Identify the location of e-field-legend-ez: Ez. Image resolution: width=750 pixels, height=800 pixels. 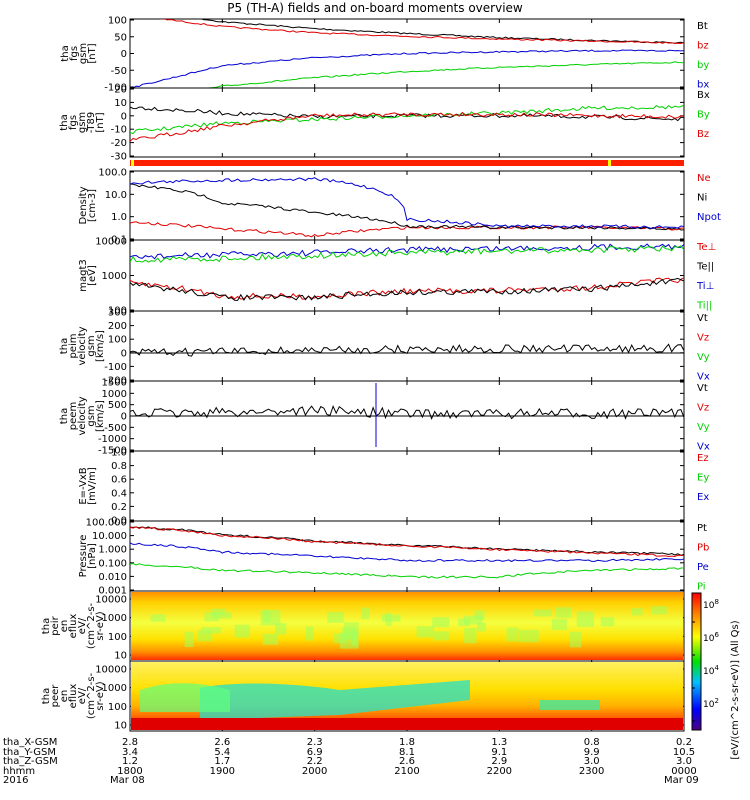
(703, 458).